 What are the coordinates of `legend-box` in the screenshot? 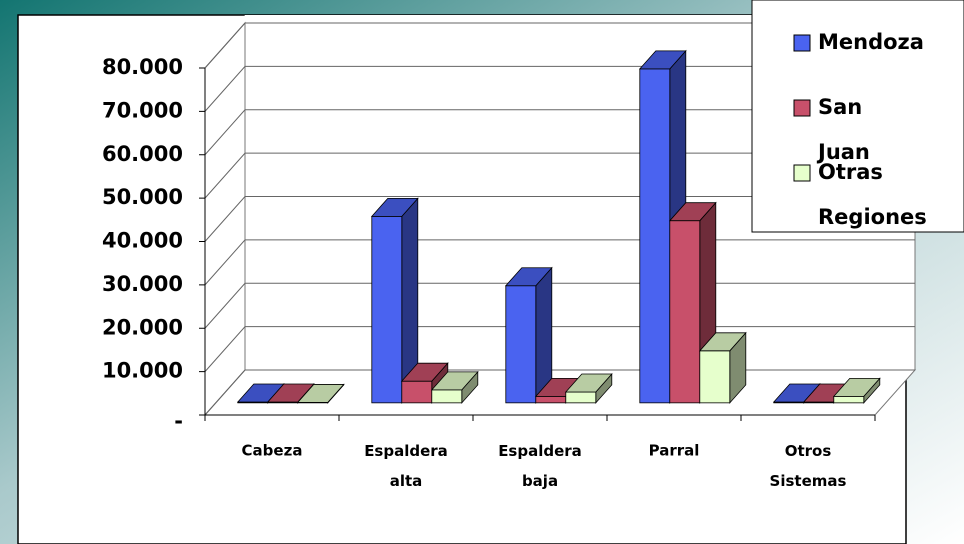 It's located at (857, 116).